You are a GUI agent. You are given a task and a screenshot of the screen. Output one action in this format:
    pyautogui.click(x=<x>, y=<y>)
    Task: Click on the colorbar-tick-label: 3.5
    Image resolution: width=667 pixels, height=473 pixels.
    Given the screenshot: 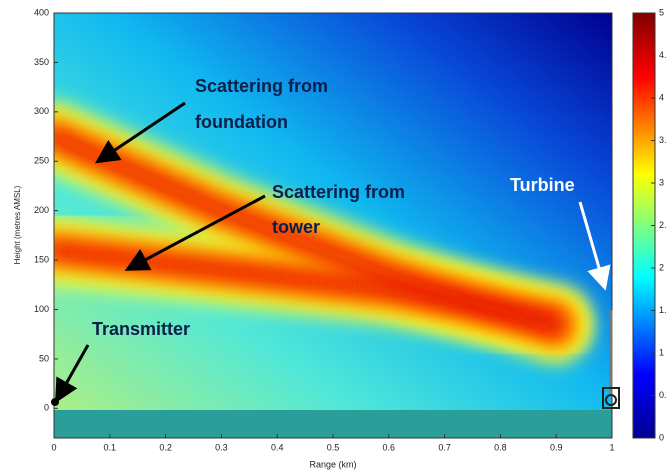 What is the action you would take?
    pyautogui.click(x=663, y=140)
    